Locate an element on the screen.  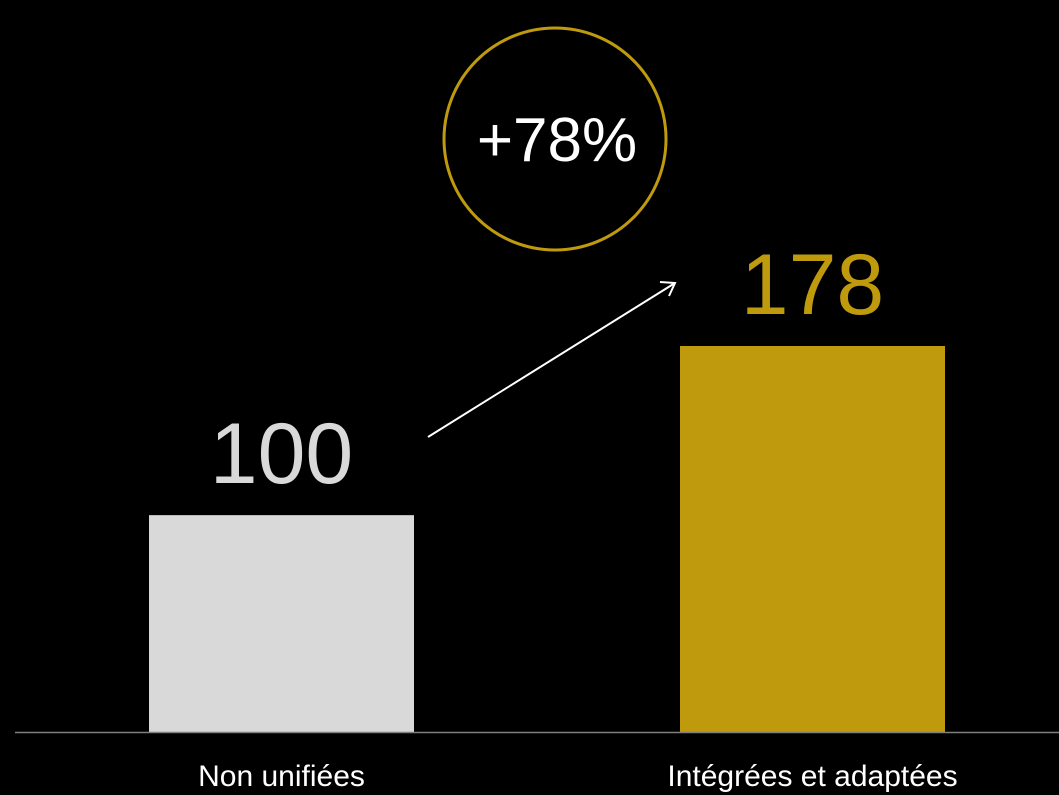
value-label-2: 178 is located at coordinates (813, 285).